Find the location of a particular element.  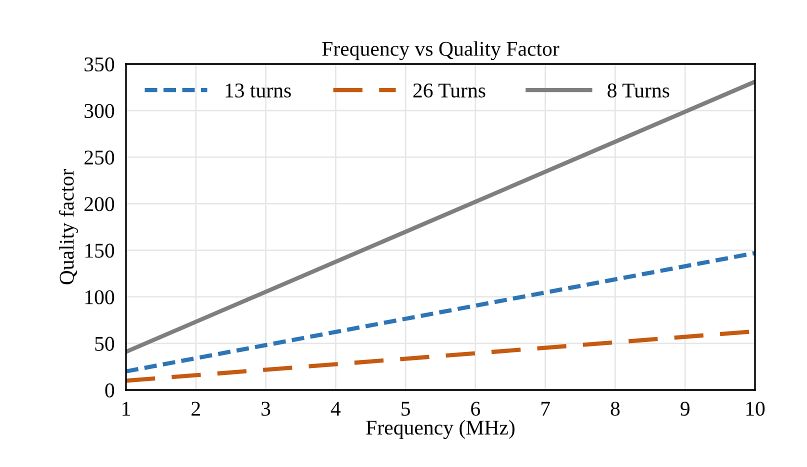

x-tick-label: 10 is located at coordinates (755, 409).